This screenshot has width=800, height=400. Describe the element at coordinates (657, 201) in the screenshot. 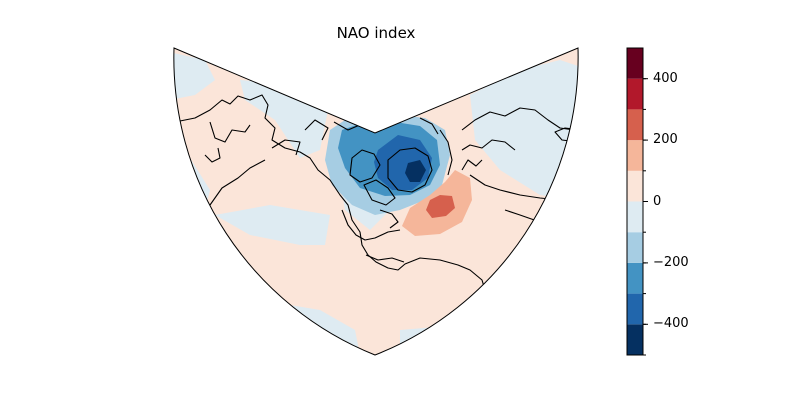

I see `colorbar-tick-label: 0` at that location.